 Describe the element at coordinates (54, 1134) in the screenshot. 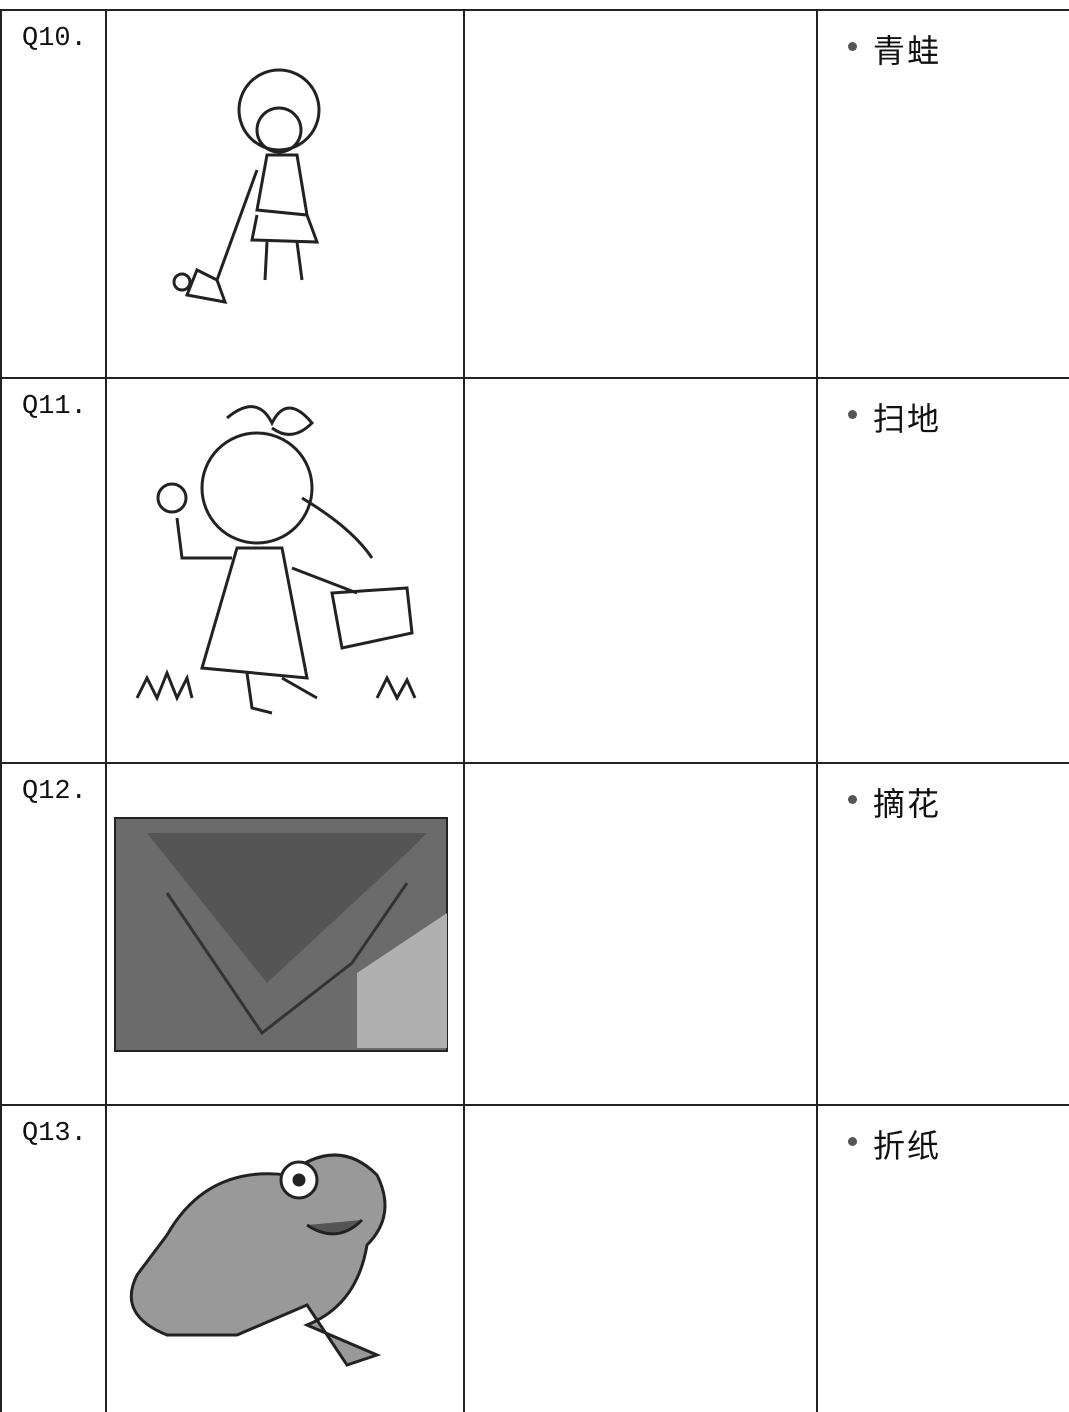

I see `question-label: Q13.` at that location.